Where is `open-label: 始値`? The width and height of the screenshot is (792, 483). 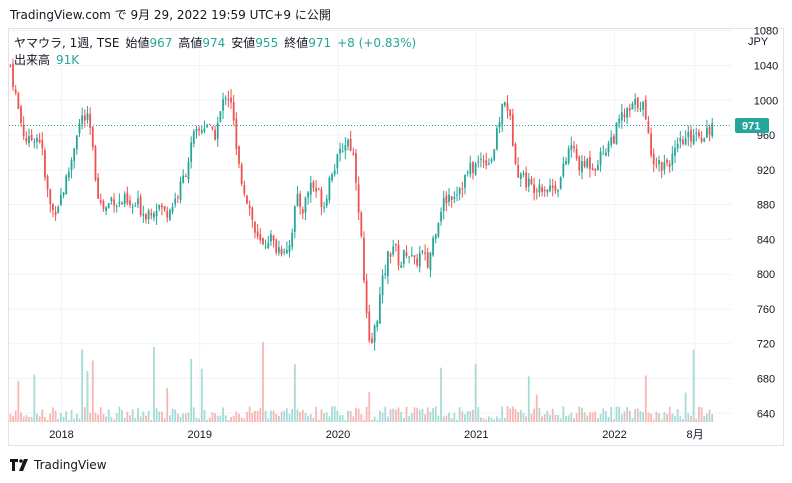
open-label: 始値 is located at coordinates (137, 43).